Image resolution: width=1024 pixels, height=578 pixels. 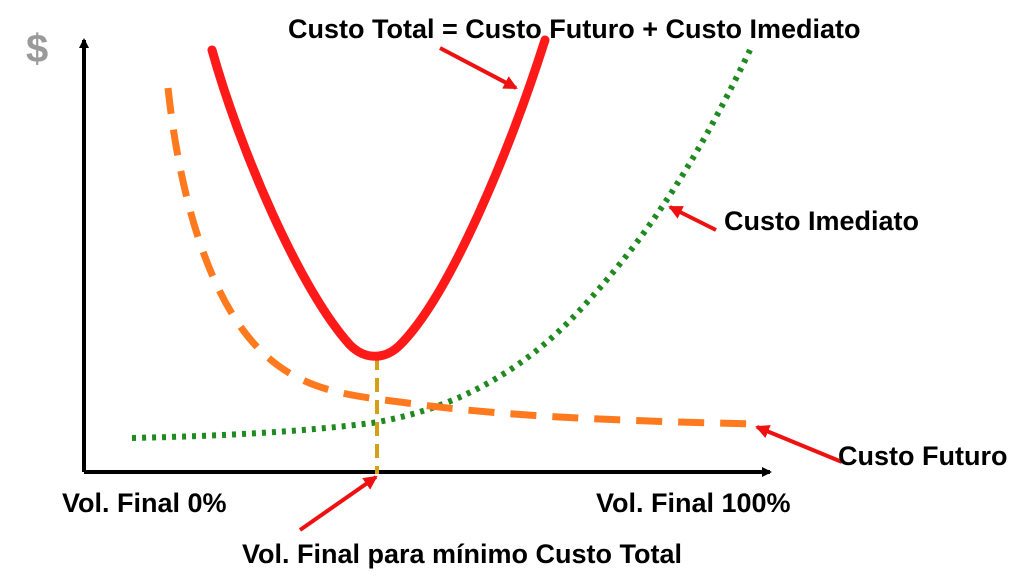 What do you see at coordinates (338, 503) in the screenshot?
I see `optimum-arrow` at bounding box center [338, 503].